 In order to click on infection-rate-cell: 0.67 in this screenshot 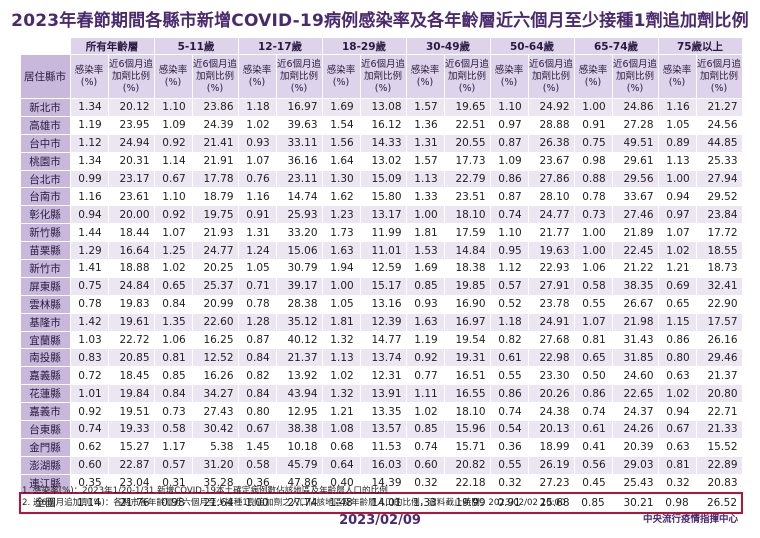, I will do `click(173, 179)`.